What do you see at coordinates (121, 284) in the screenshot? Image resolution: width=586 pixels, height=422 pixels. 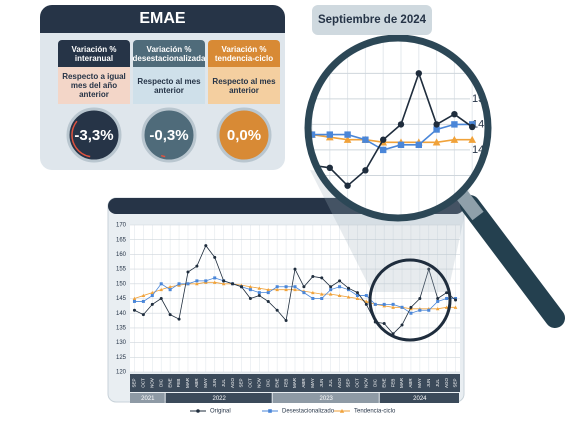 I see `y-tick-label: 150` at bounding box center [121, 284].